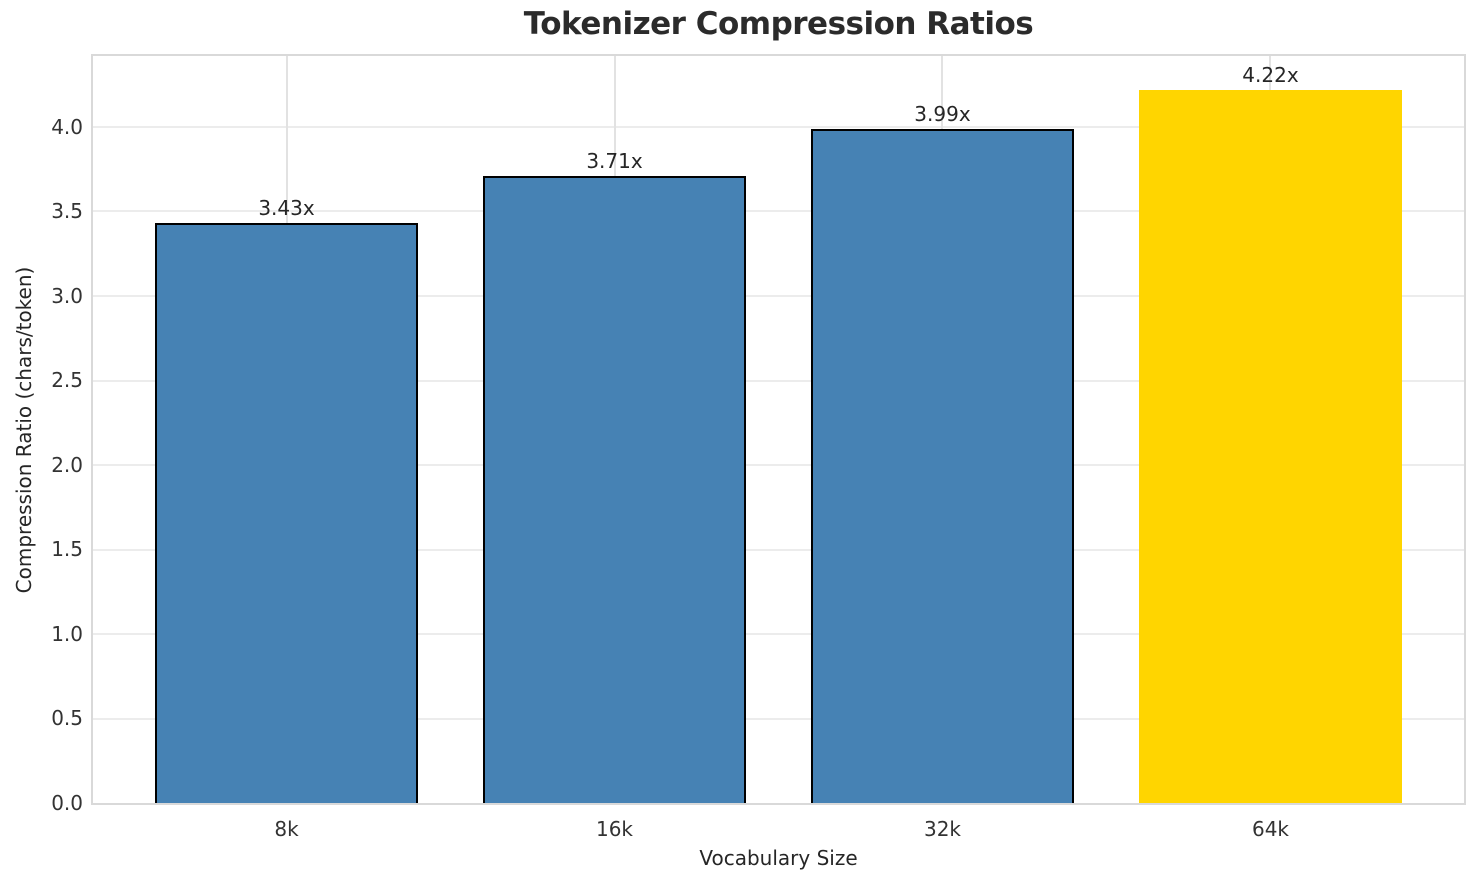 Image resolution: width=1484 pixels, height=885 pixels. What do you see at coordinates (67, 464) in the screenshot?
I see `y-tick-label: 2.0` at bounding box center [67, 464].